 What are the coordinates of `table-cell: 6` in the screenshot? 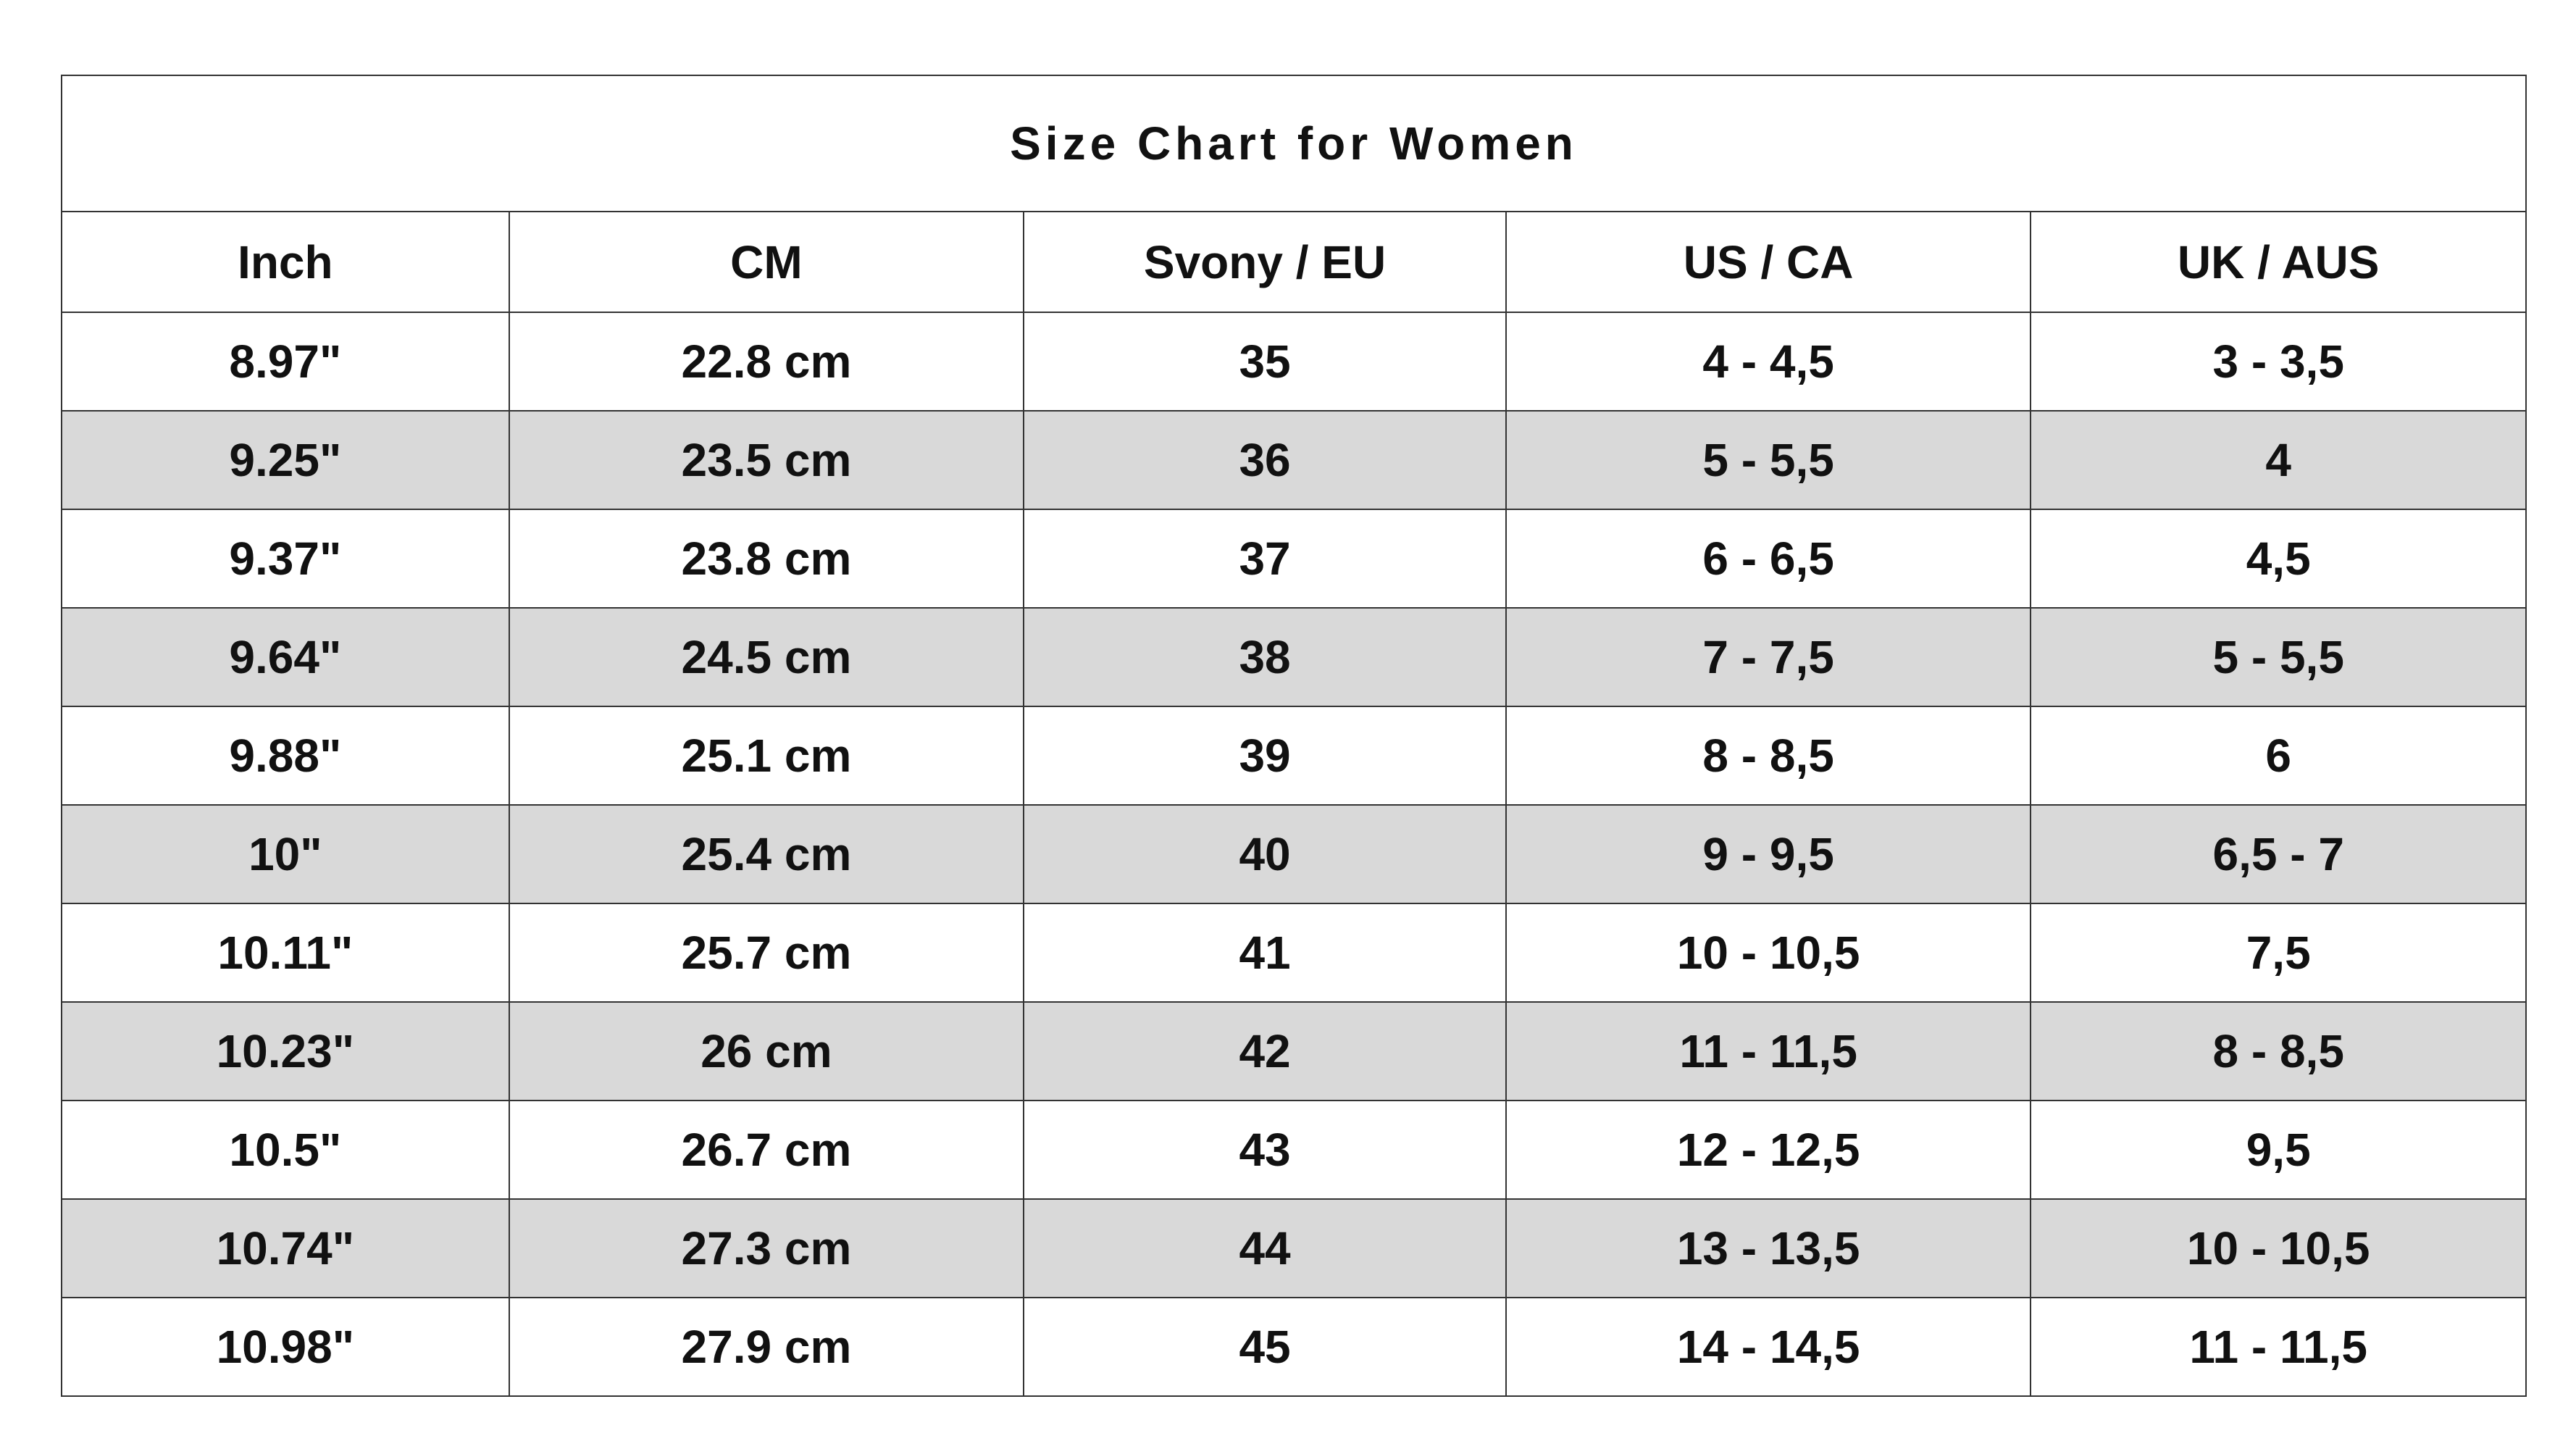 It's located at (2278, 756).